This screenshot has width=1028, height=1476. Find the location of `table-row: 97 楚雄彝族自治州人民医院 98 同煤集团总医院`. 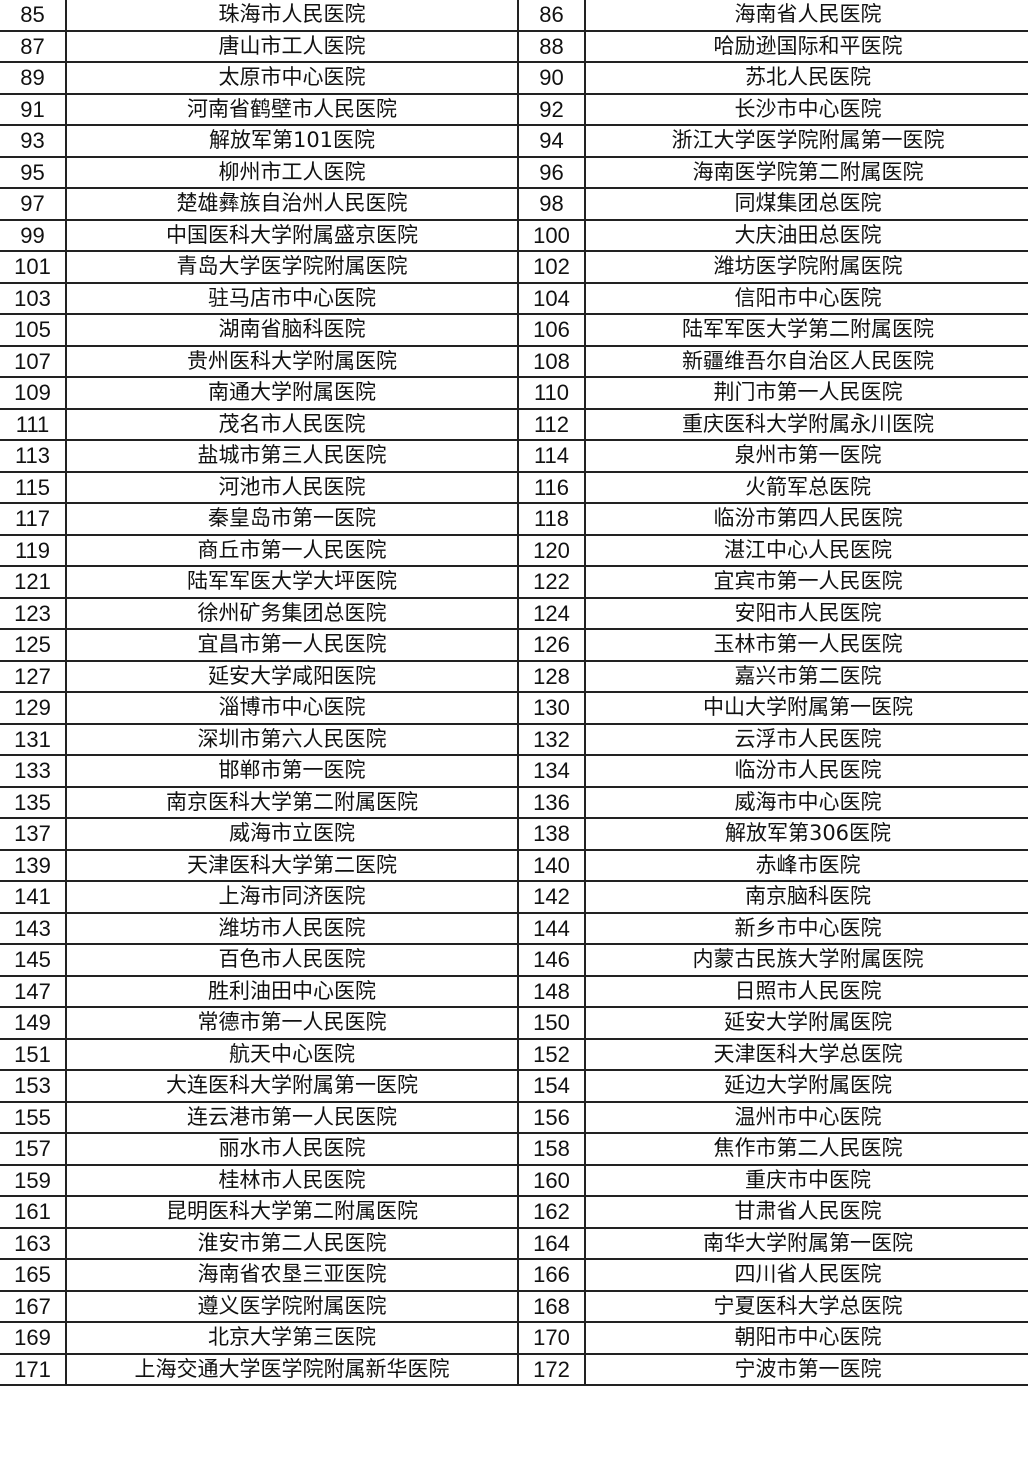

table-row: 97 楚雄彝族自治州人民医院 98 同煤集团总医院 is located at coordinates (514, 204).